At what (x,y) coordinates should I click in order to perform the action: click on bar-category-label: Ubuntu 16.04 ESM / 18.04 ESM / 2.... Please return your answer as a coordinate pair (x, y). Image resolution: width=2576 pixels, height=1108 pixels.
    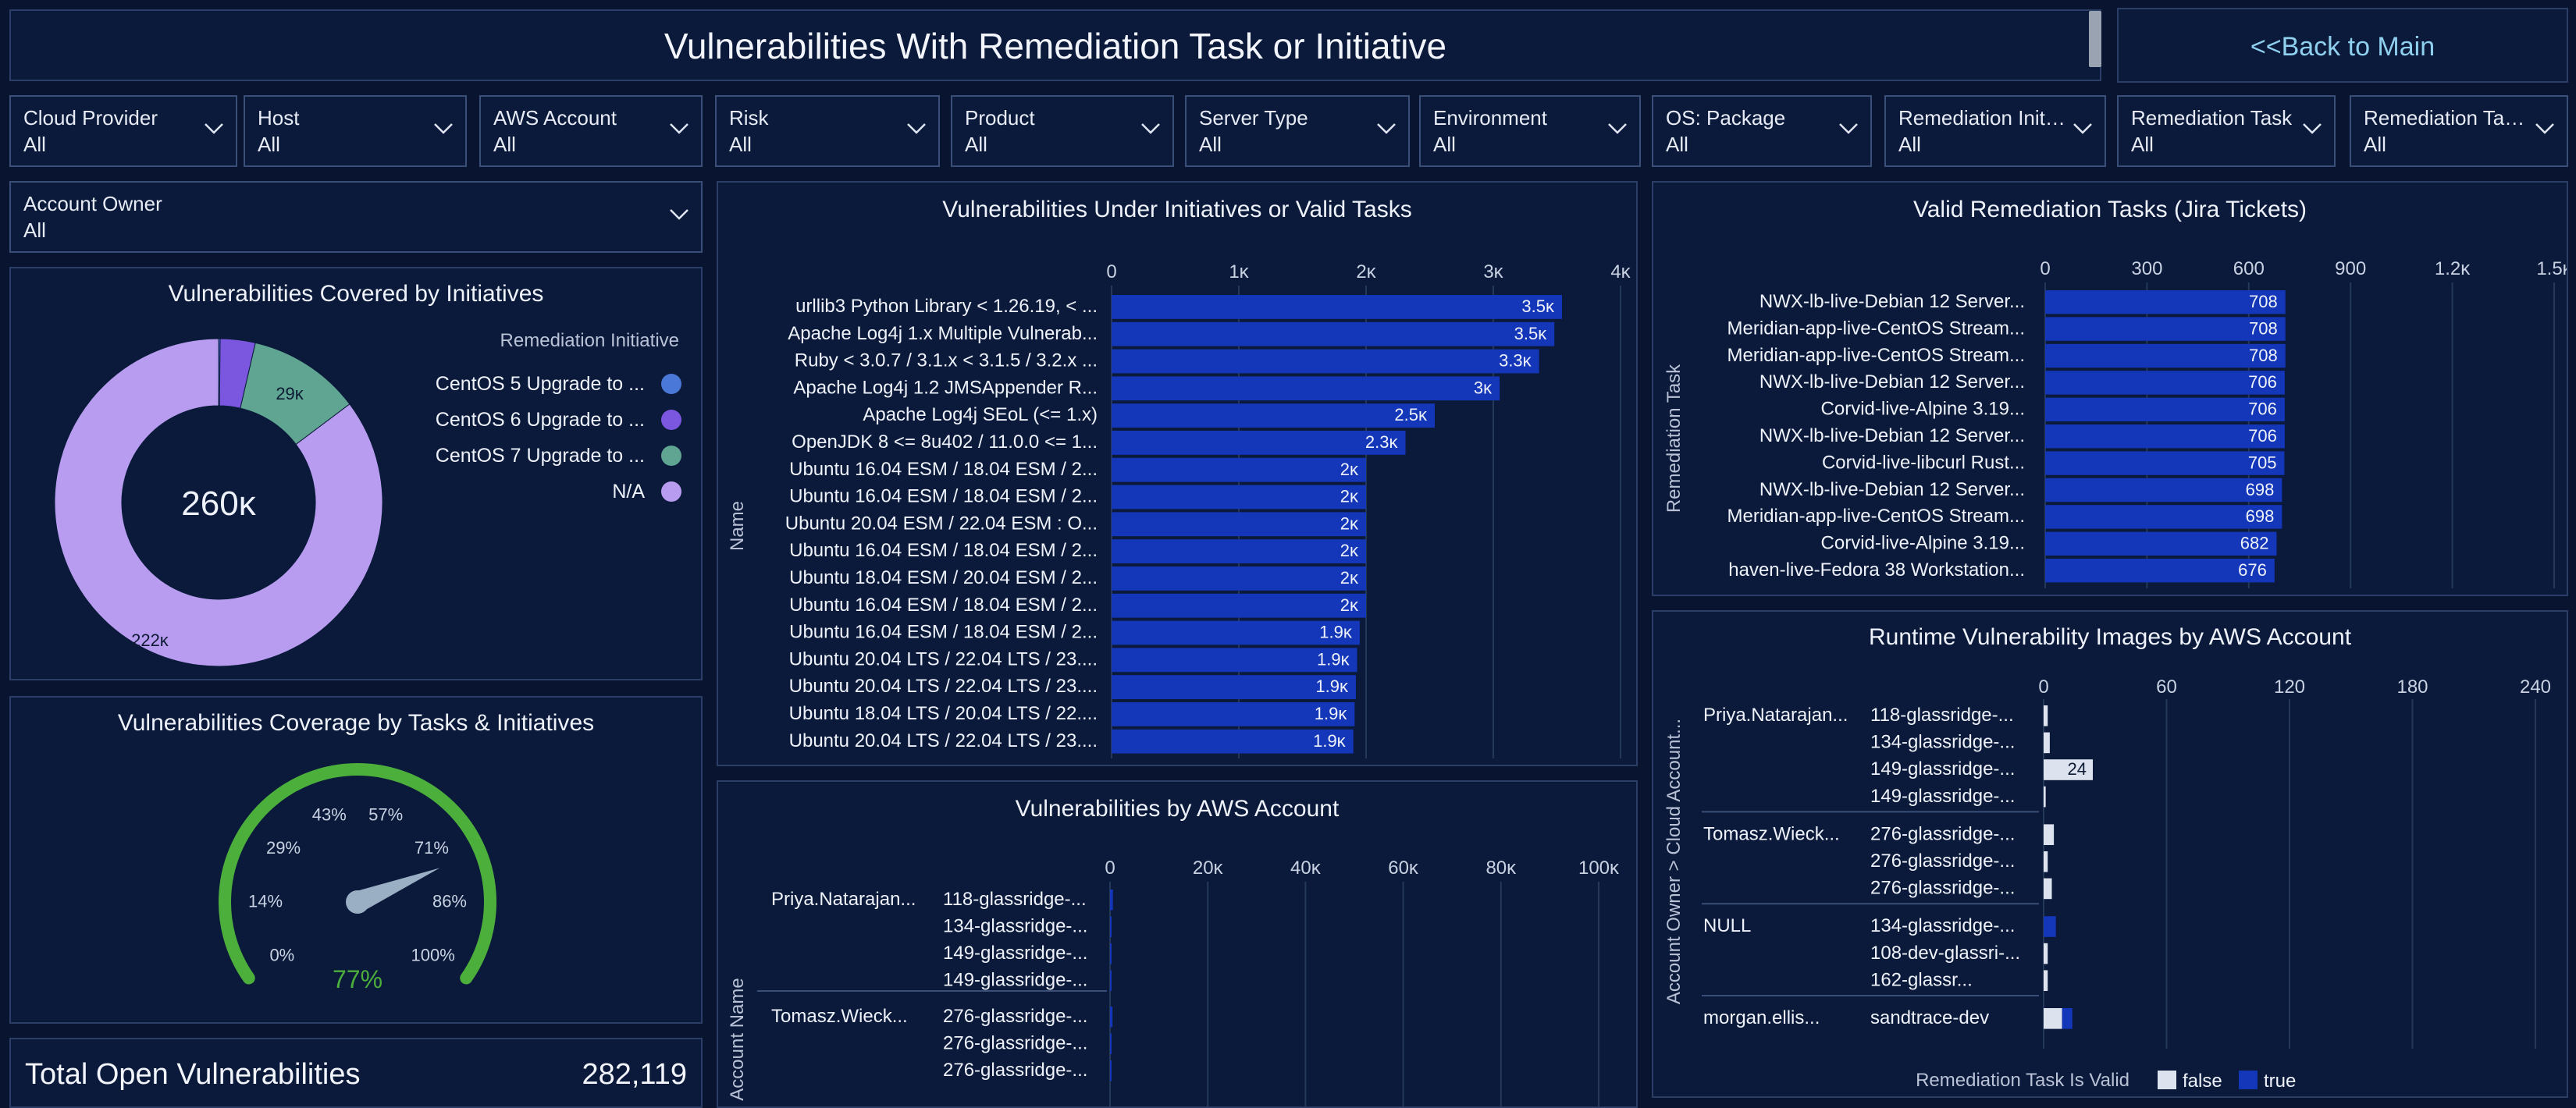
    Looking at the image, I should click on (943, 469).